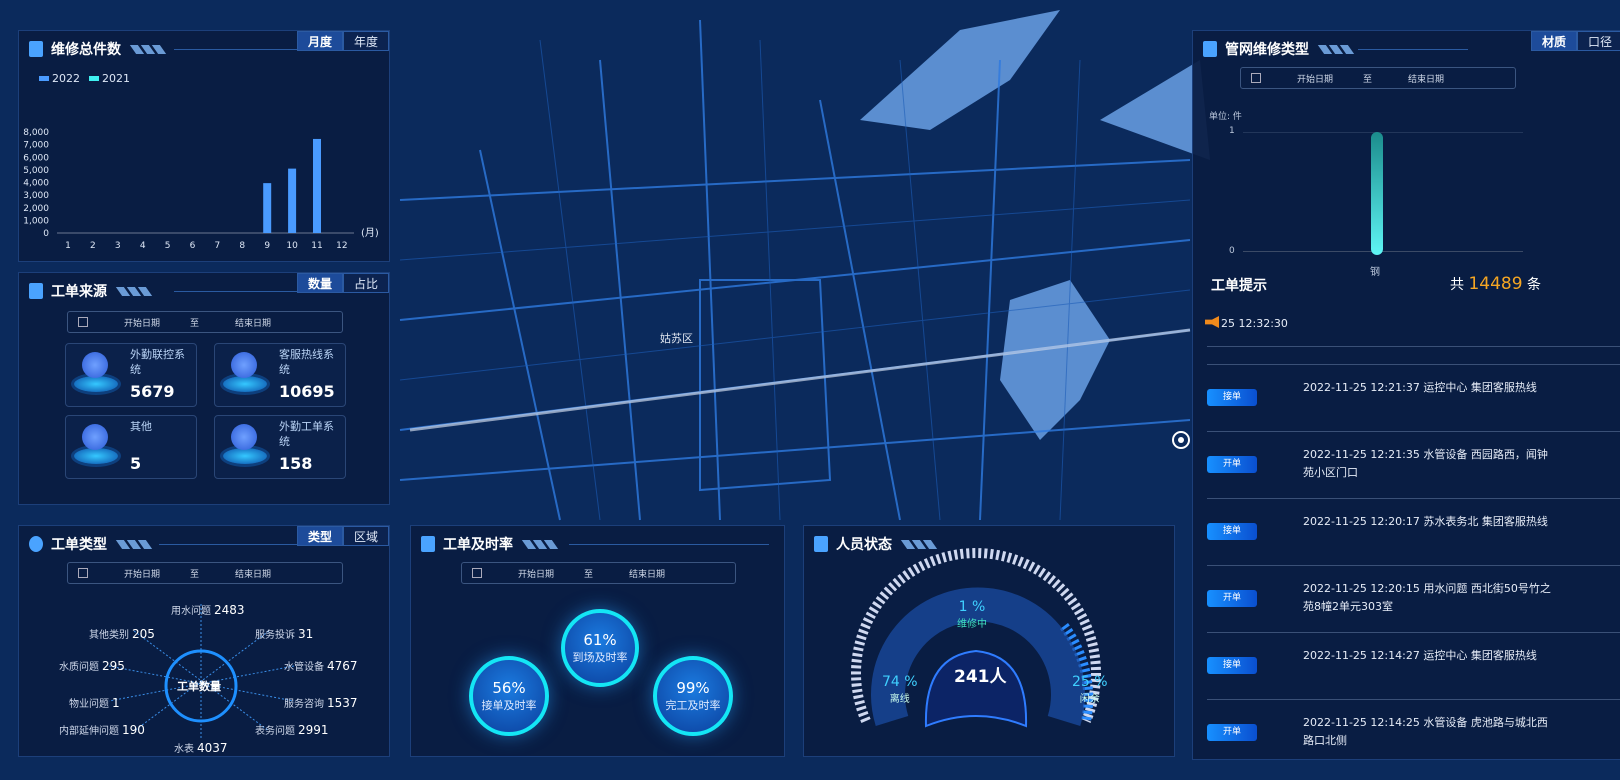  I want to click on staff-offline: 74 % 离线, so click(900, 689).